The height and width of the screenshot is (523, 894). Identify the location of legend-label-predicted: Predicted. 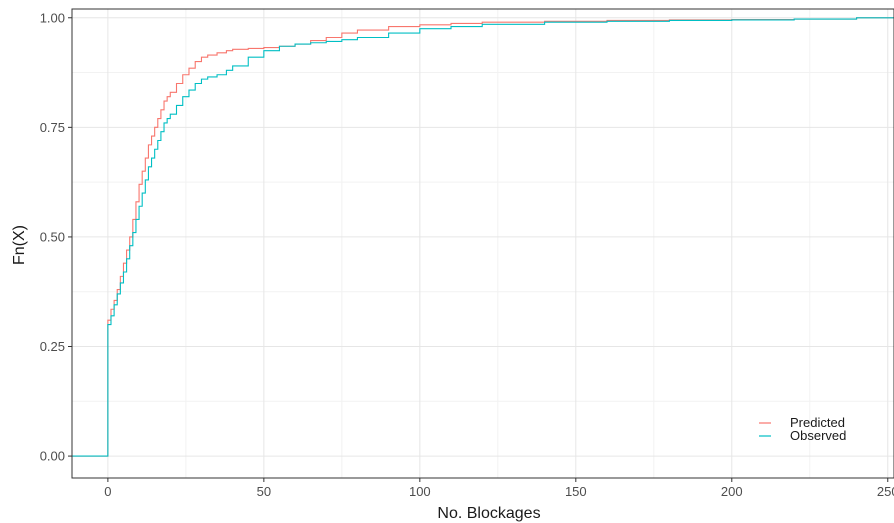
(817, 422).